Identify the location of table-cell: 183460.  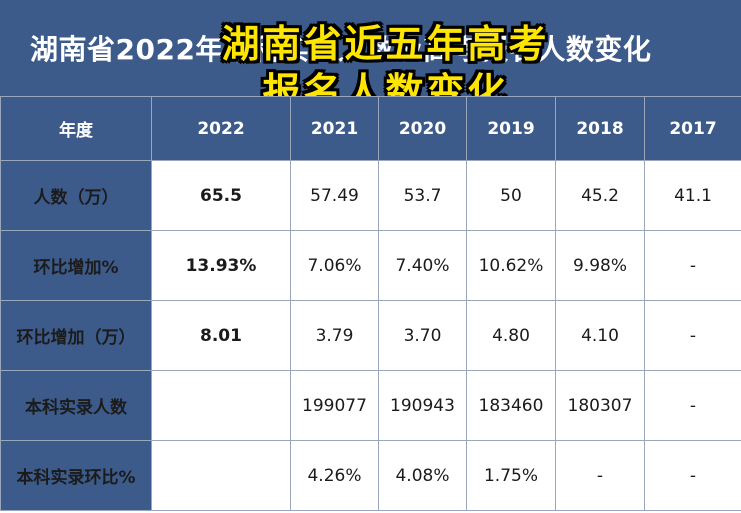
(511, 405).